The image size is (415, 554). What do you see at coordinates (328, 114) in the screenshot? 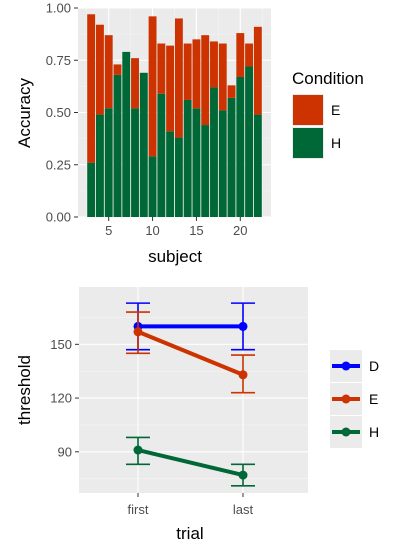
I see `bar-chart-legend: Condition E H` at bounding box center [328, 114].